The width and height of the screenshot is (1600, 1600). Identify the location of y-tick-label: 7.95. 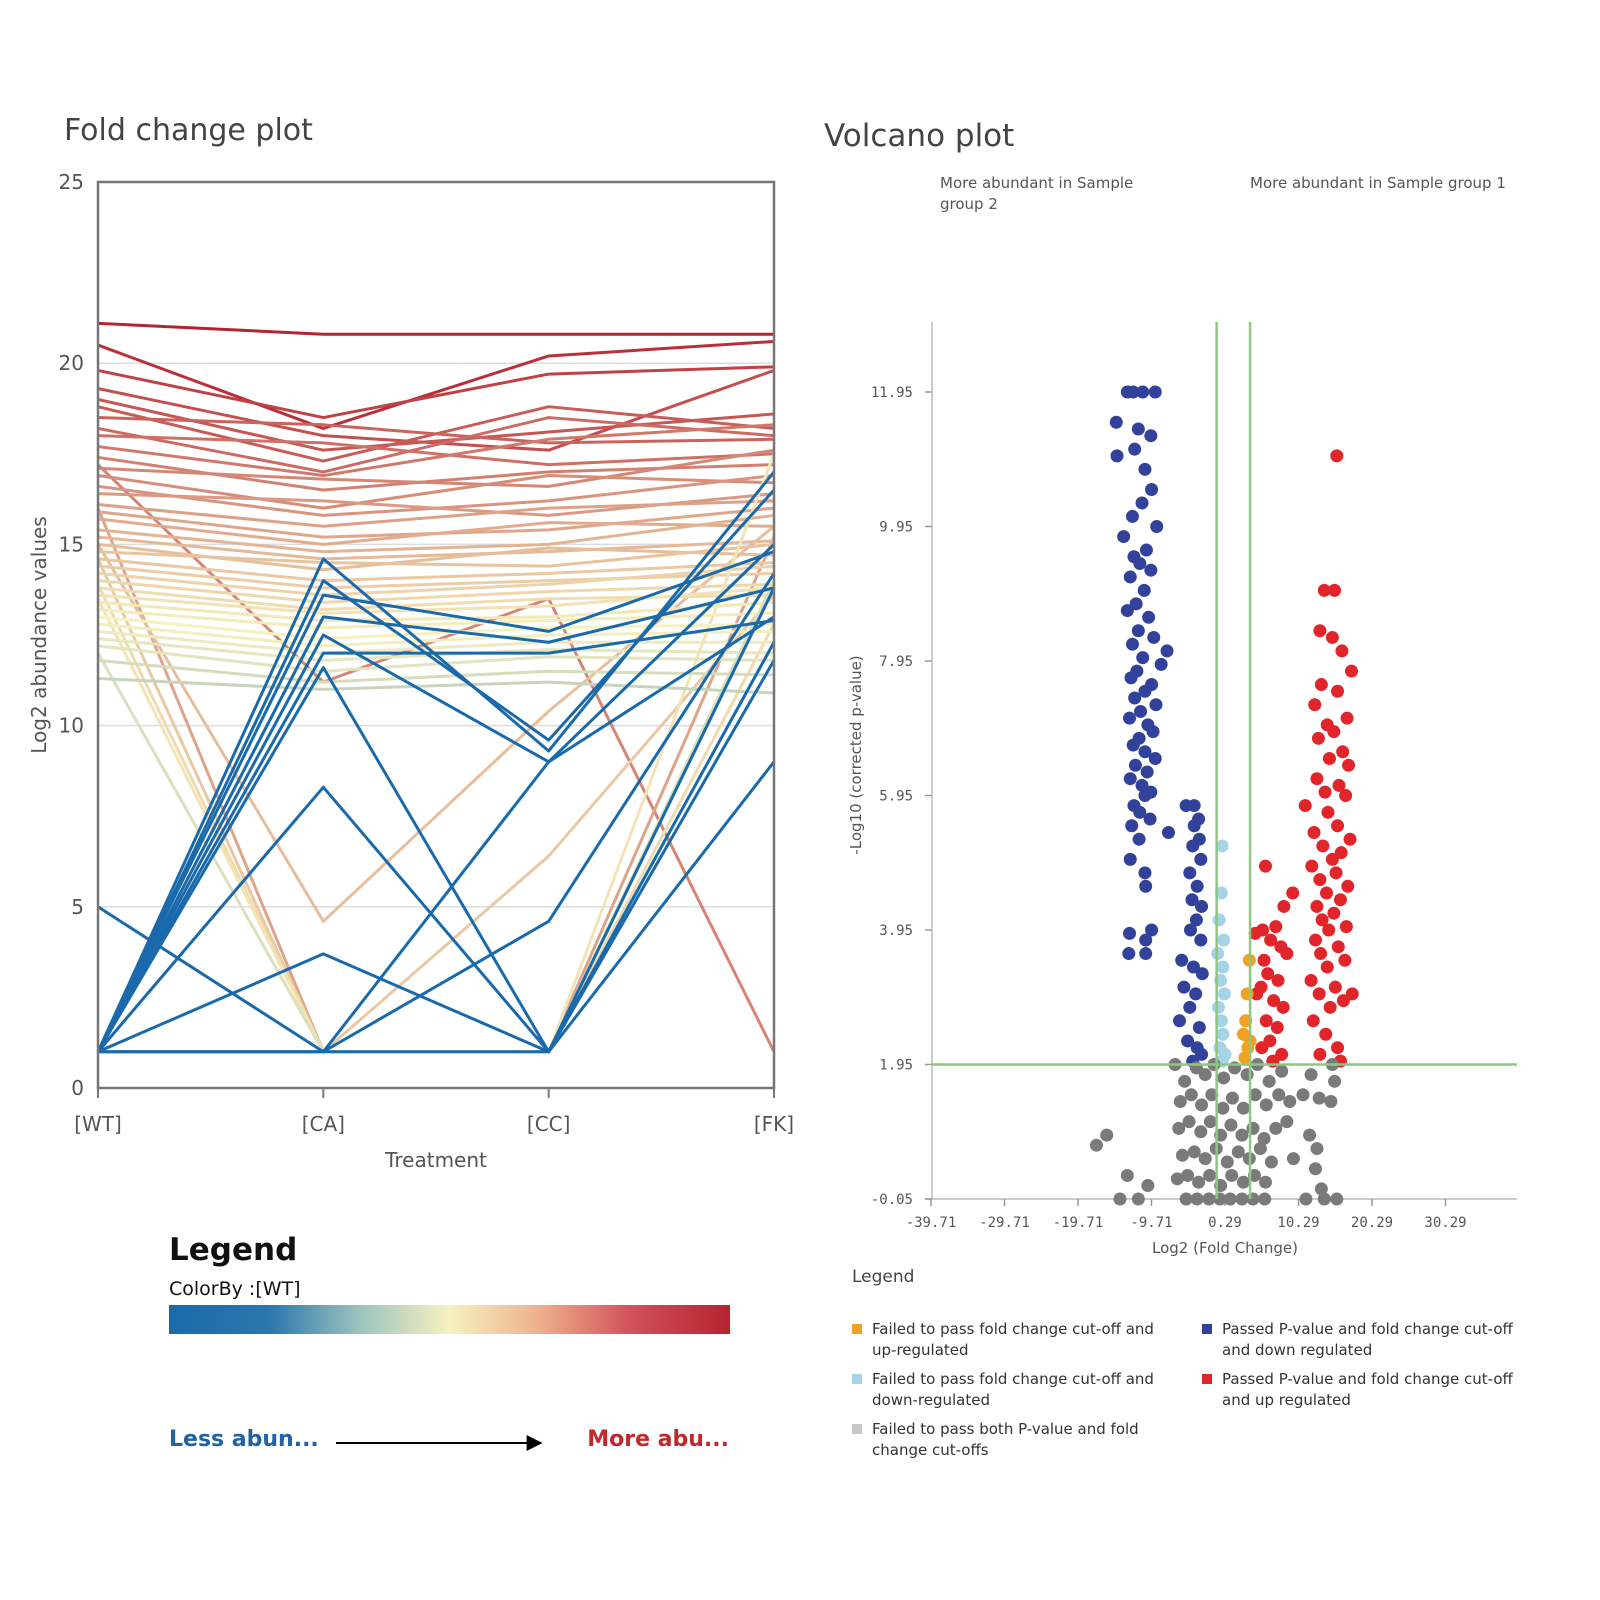
(896, 662).